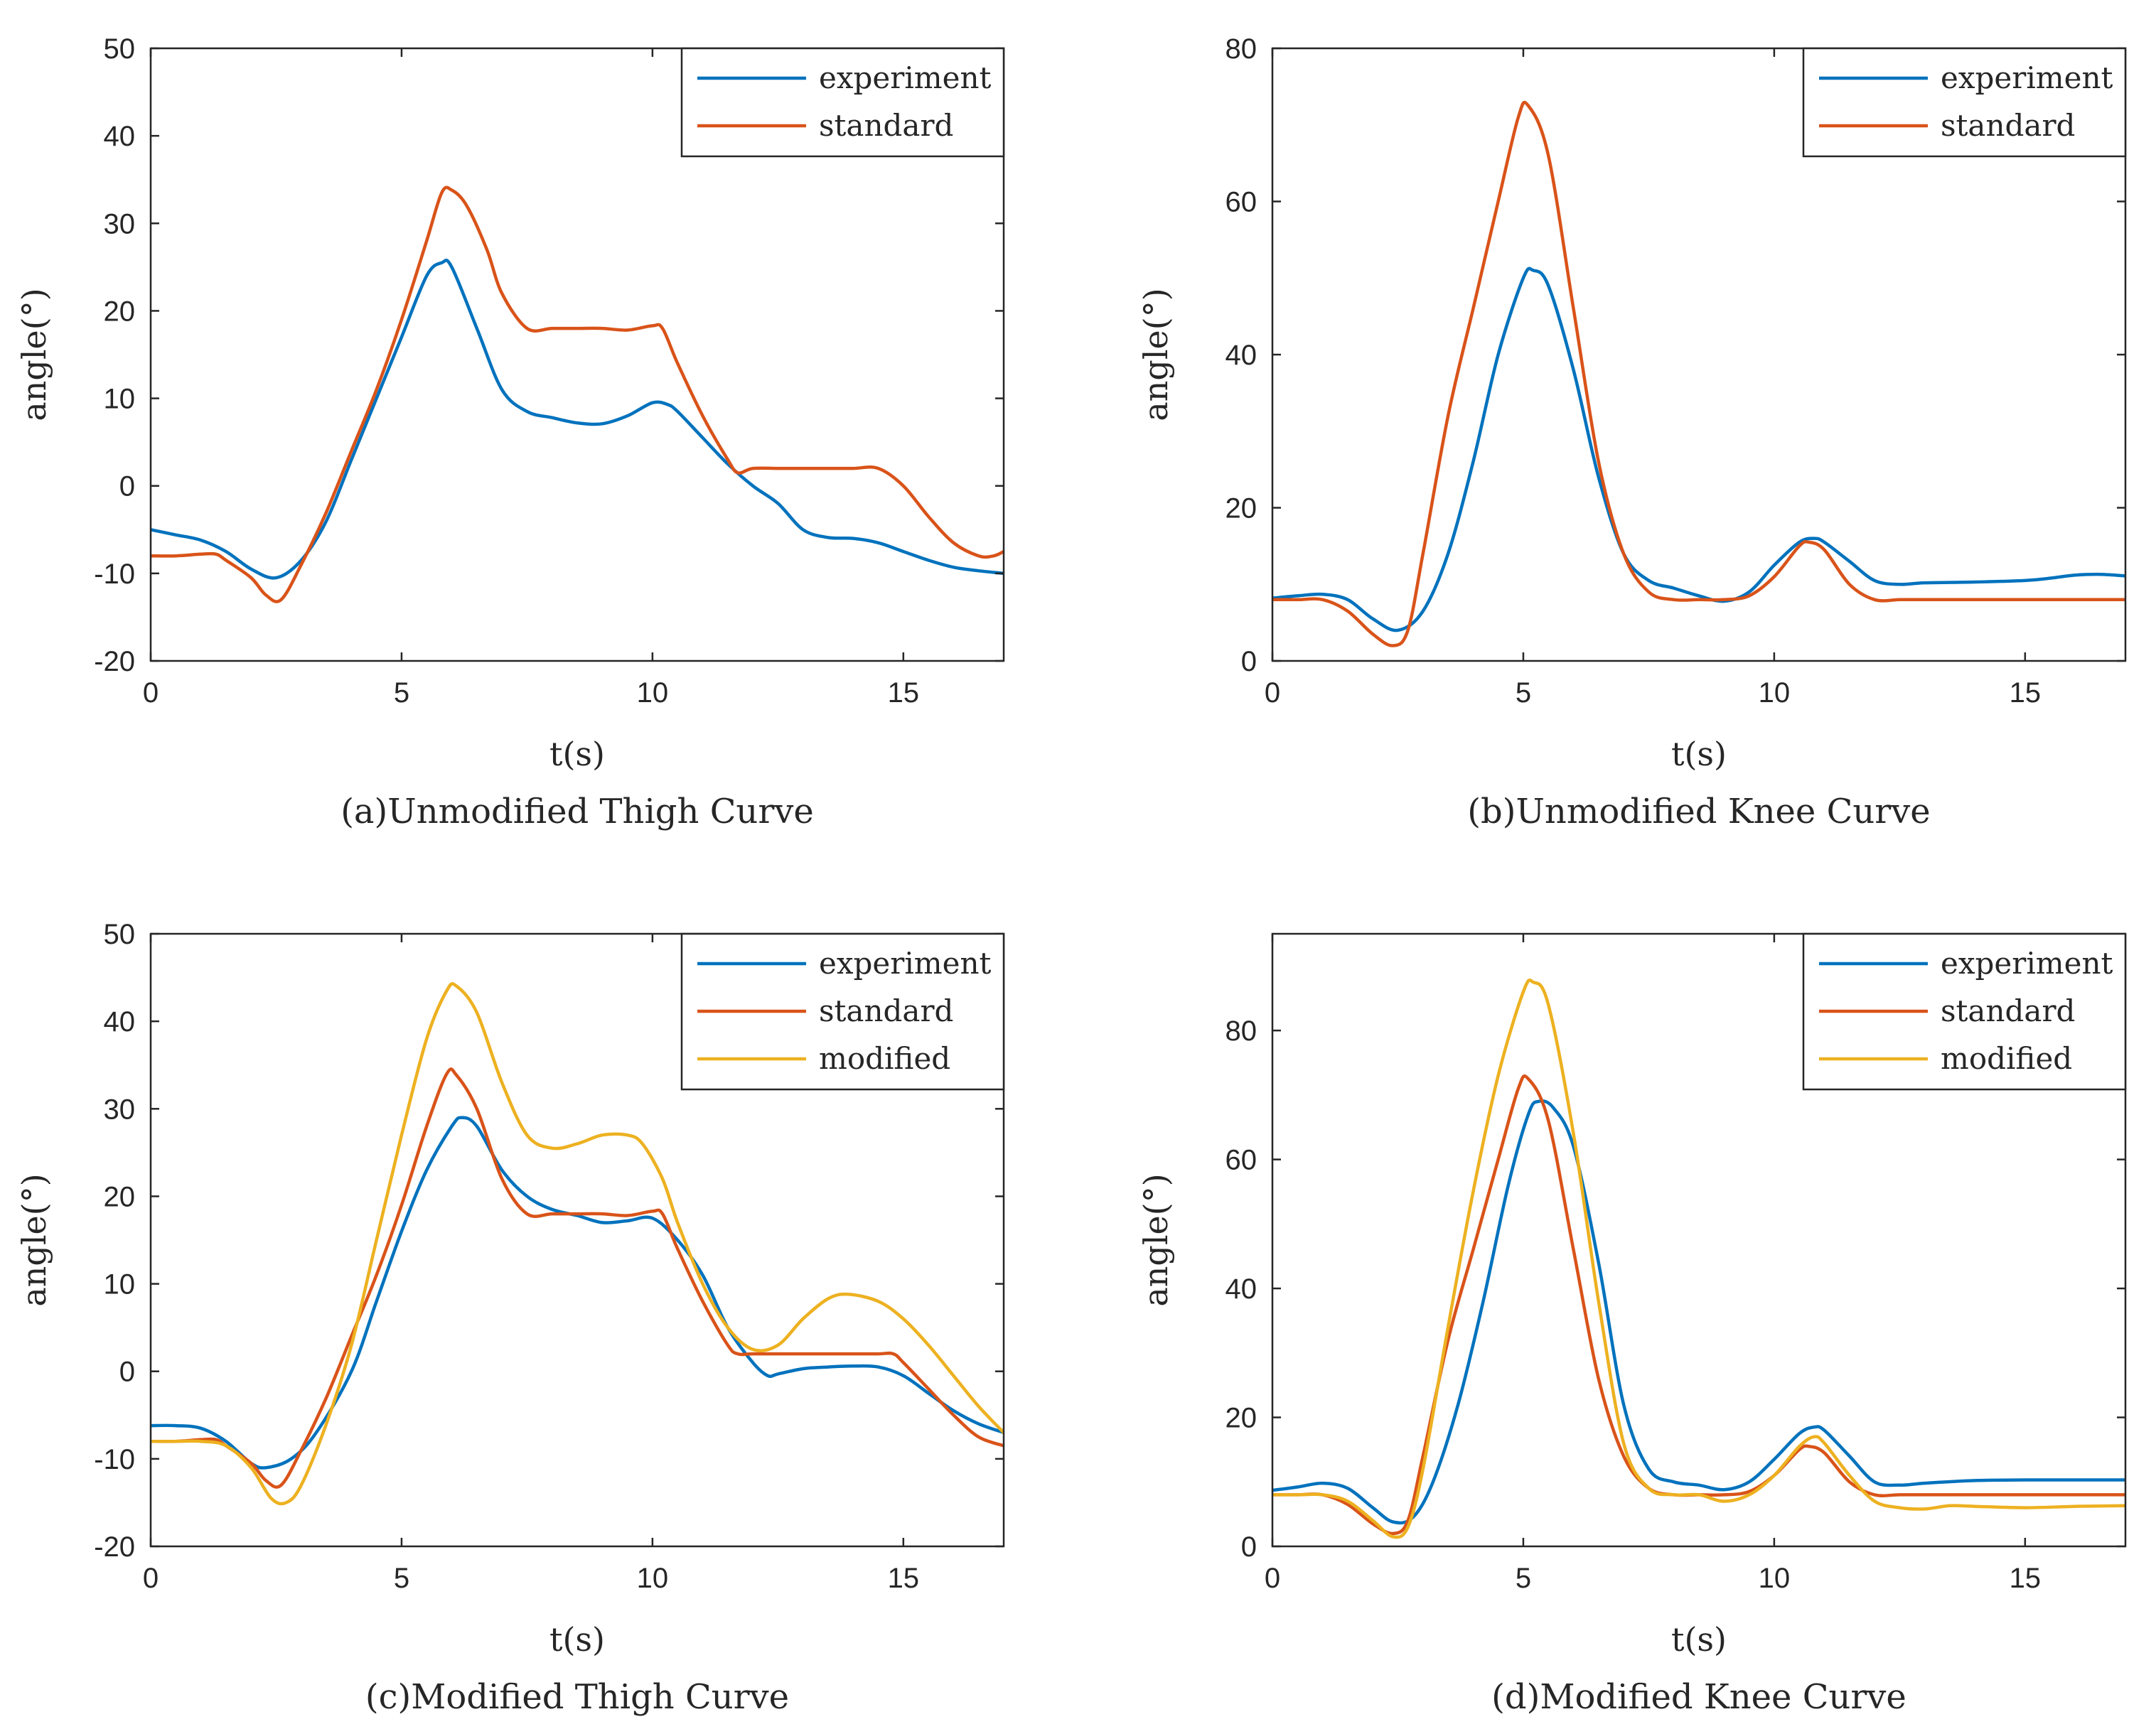 The image size is (2156, 1729). Describe the element at coordinates (577, 1697) in the screenshot. I see `chart-caption: (c)Modified Thigh Curve` at that location.